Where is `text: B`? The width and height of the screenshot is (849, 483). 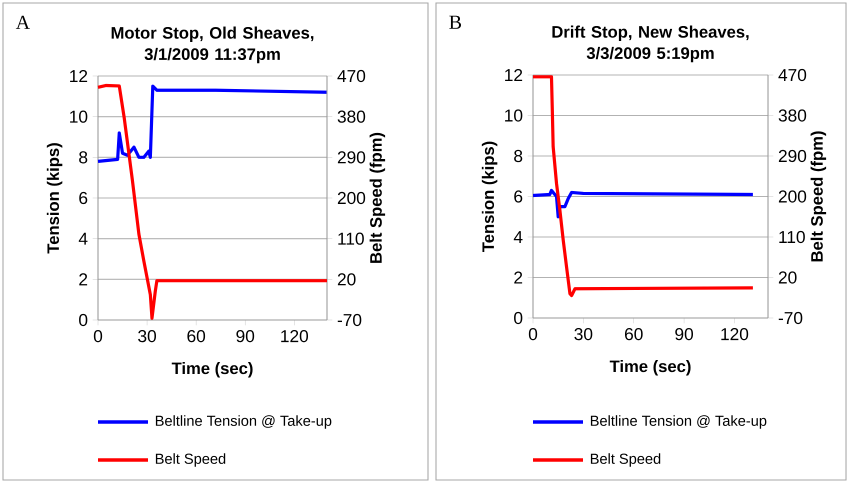
text: B is located at coordinates (455, 22).